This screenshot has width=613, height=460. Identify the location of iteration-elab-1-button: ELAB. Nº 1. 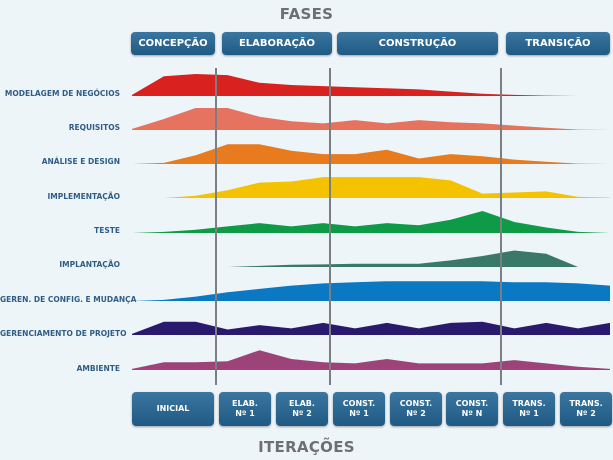
(245, 409).